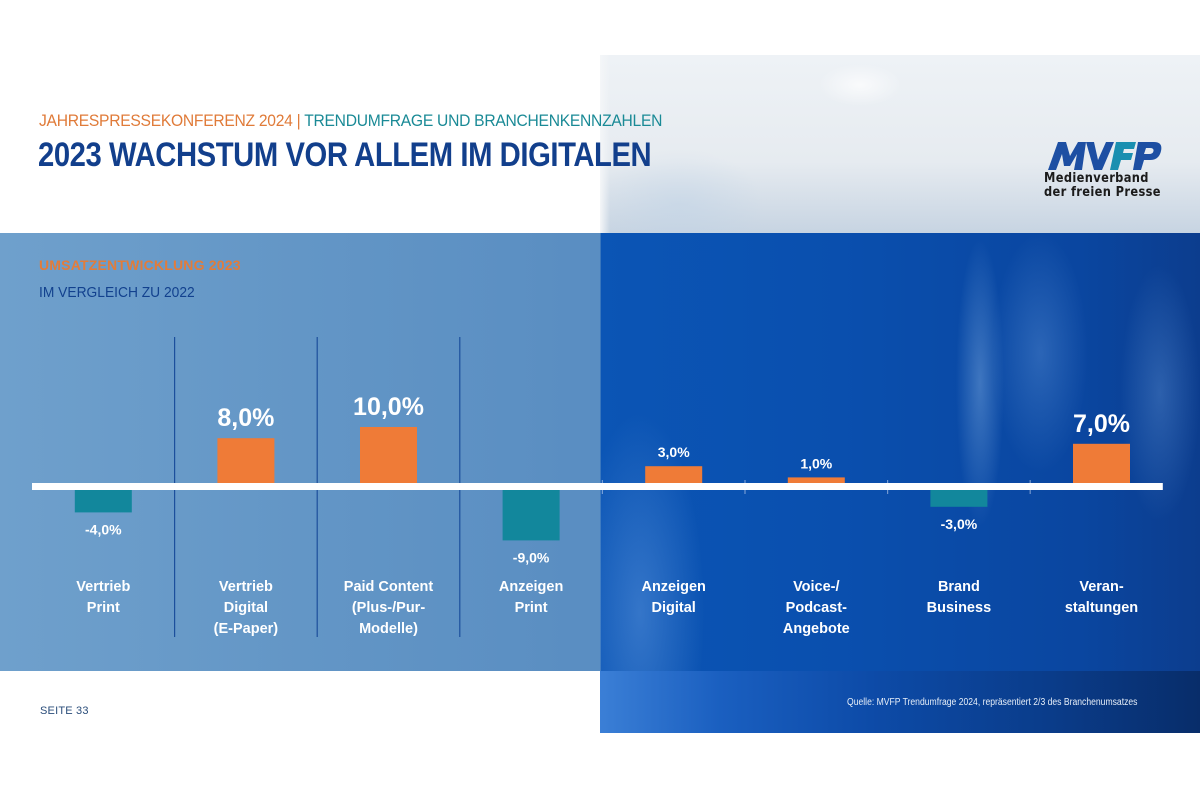  What do you see at coordinates (959, 587) in the screenshot?
I see `category-label-7: Brand` at bounding box center [959, 587].